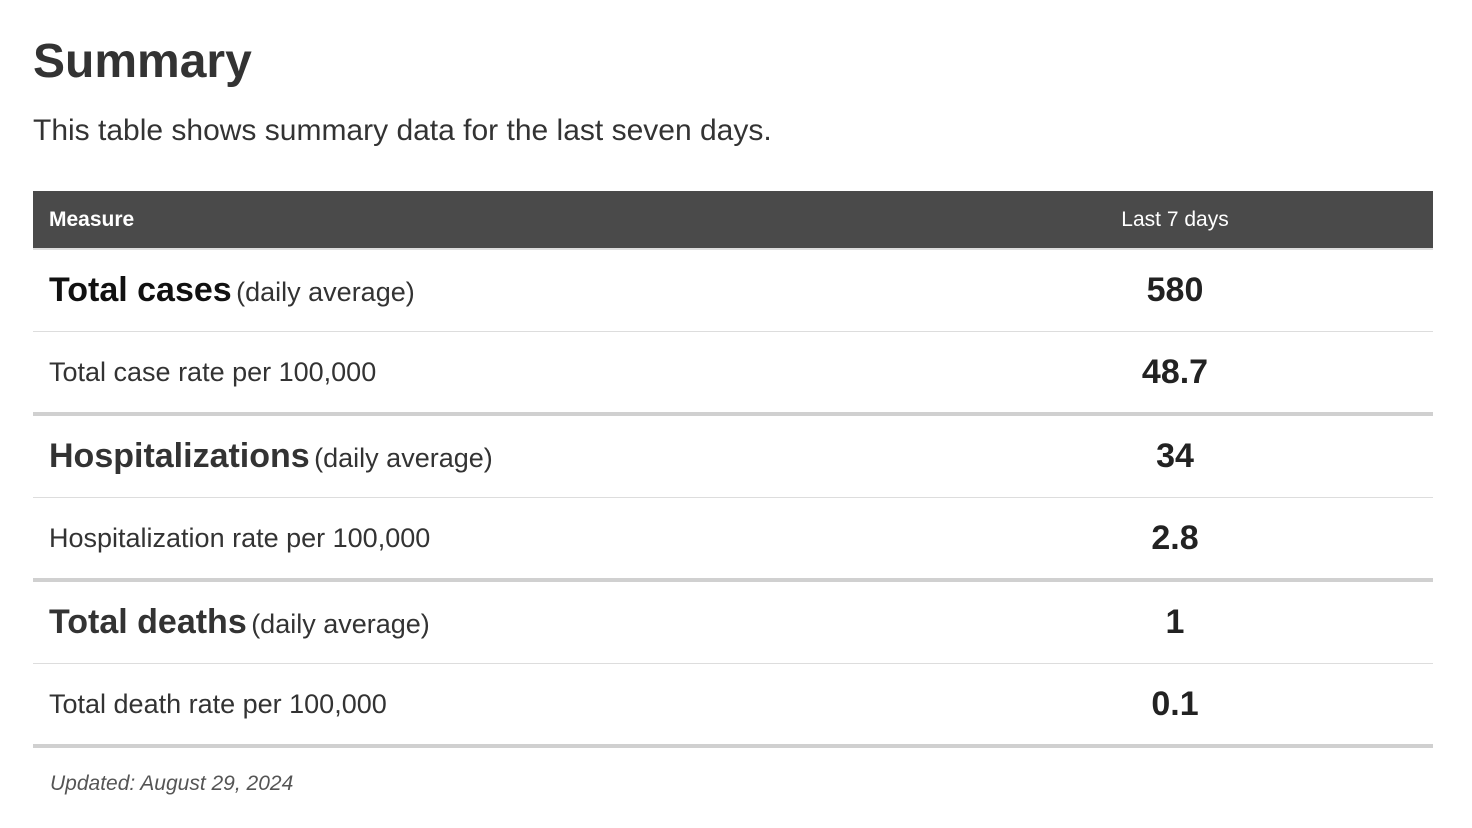 The width and height of the screenshot is (1472, 828). I want to click on updated-note: Updated: August 29, 2024, so click(172, 783).